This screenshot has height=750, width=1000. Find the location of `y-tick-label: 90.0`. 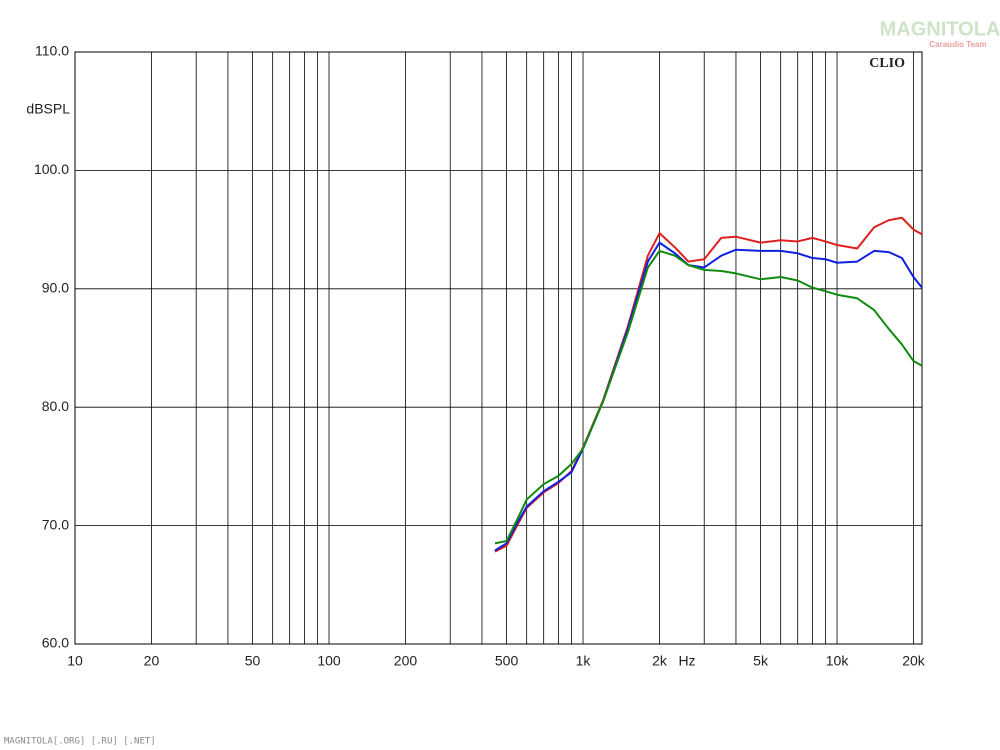

y-tick-label: 90.0 is located at coordinates (55, 288).